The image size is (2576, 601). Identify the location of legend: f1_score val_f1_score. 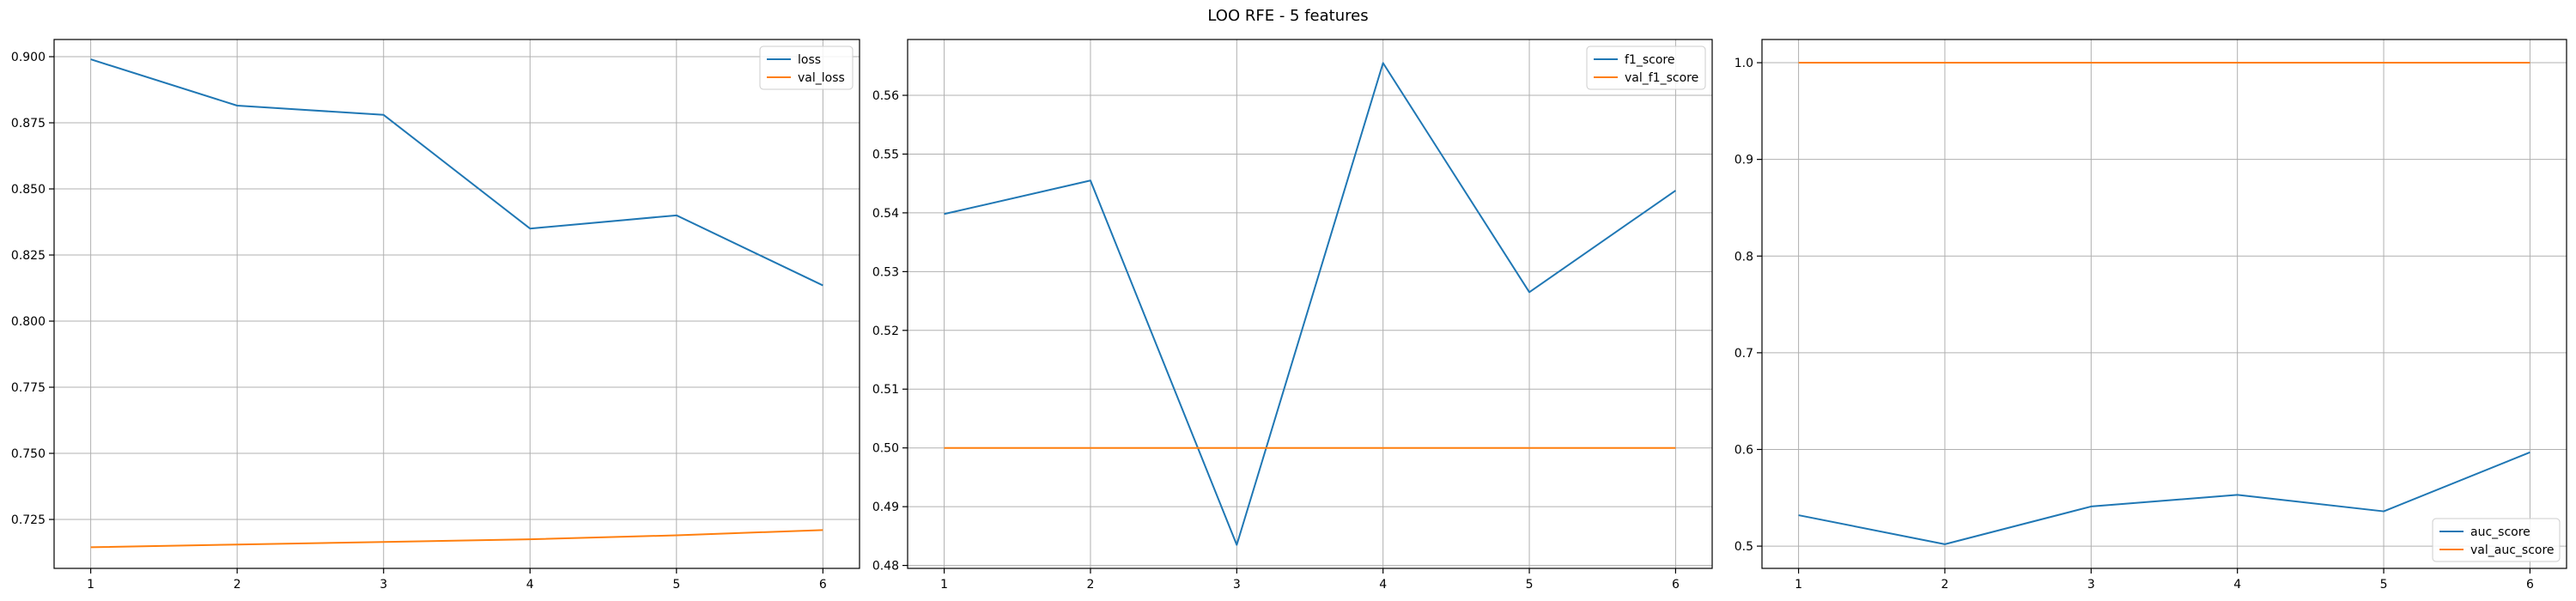
(1646, 68).